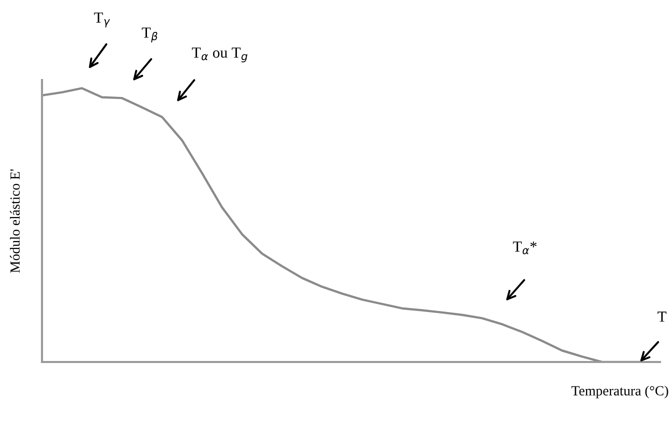 Image resolution: width=669 pixels, height=433 pixels. I want to click on text: T$_{α}$ ou T$_{g}$, so click(220, 55).